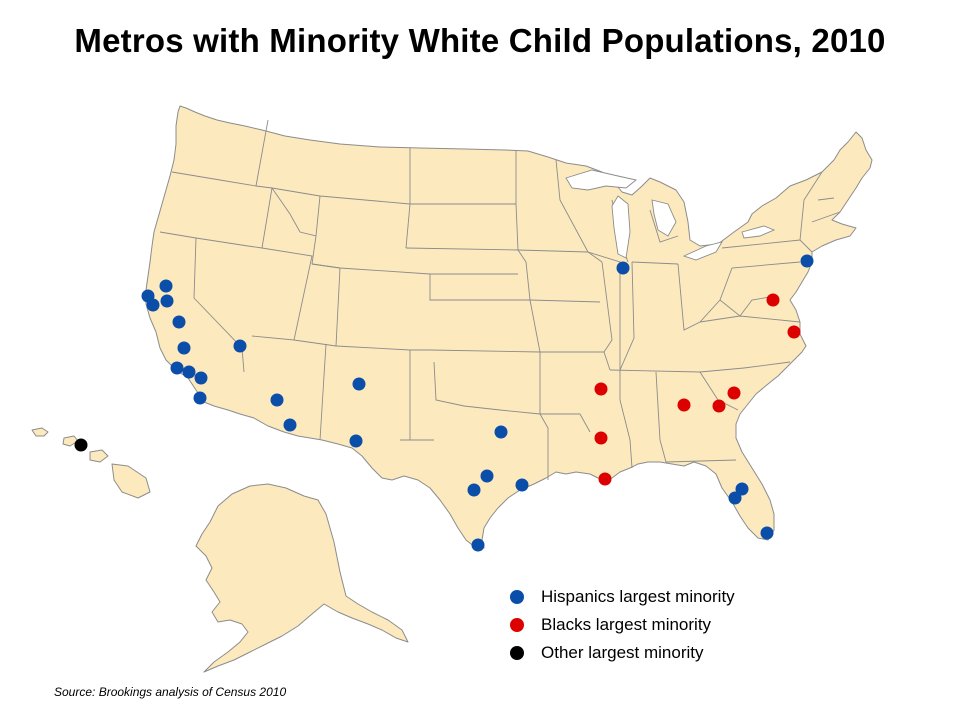 Image resolution: width=960 pixels, height=720 pixels. I want to click on legend-swatch-other, so click(517, 653).